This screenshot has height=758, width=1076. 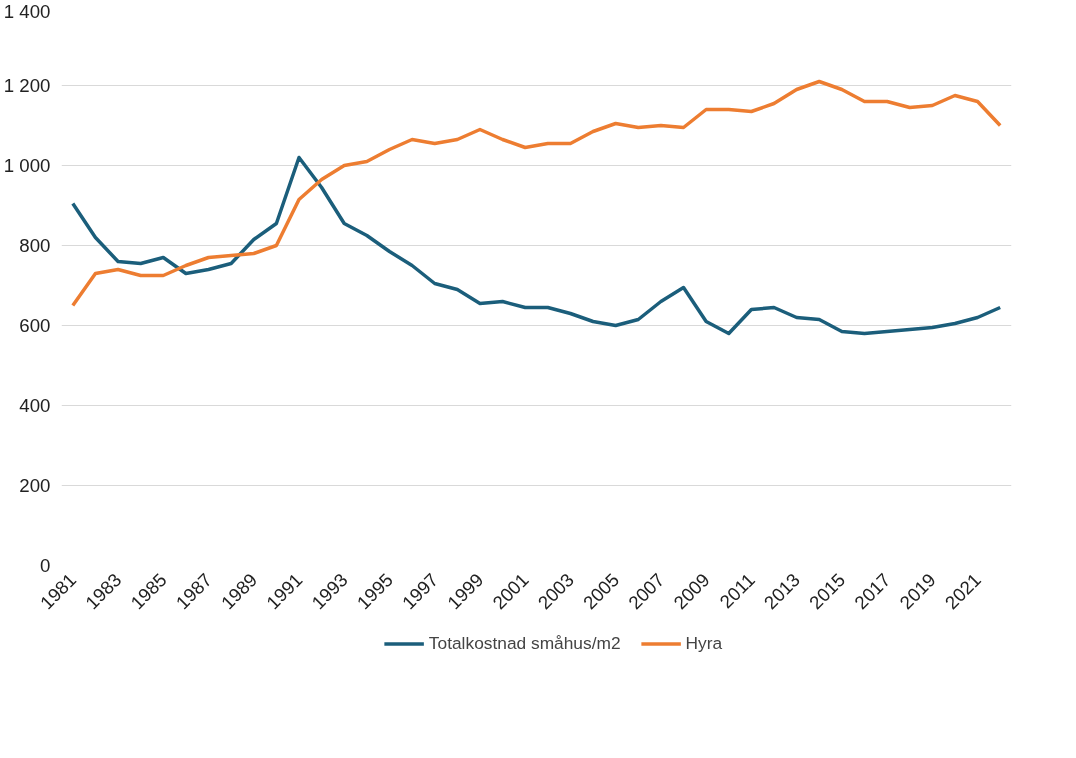 What do you see at coordinates (27, 11) in the screenshot?
I see `y-tick-label: 1 400` at bounding box center [27, 11].